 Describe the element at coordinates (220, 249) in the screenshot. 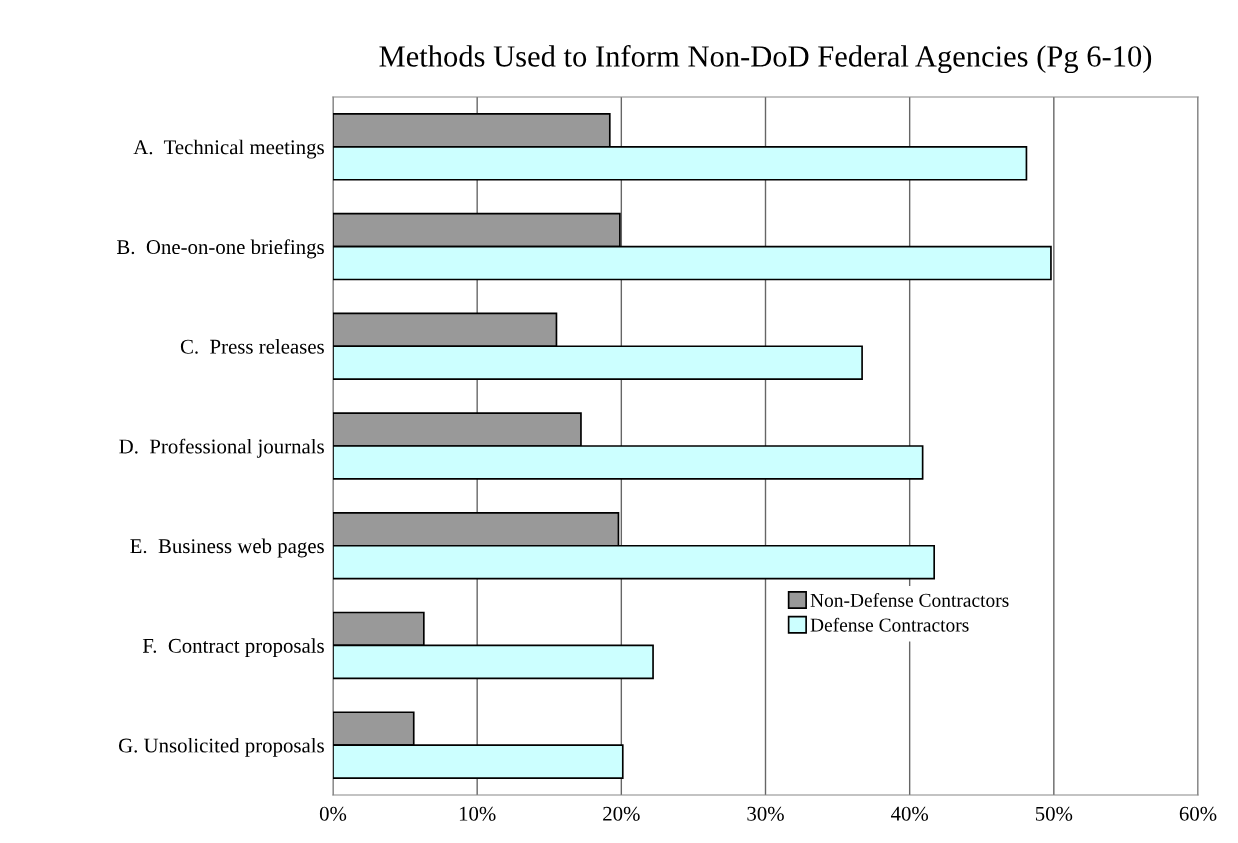

I see `y-tick-label: B. One-on-one briefings` at that location.